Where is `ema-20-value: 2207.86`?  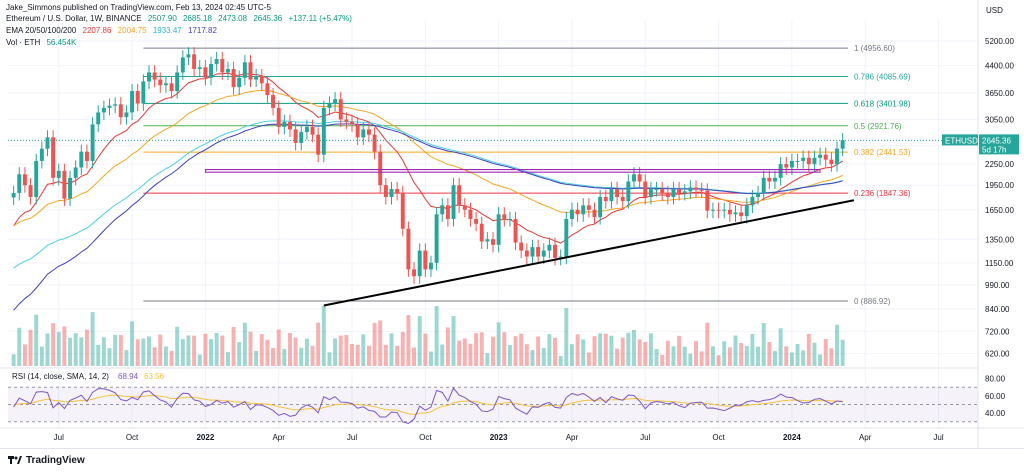
ema-20-value: 2207.86 is located at coordinates (97, 30).